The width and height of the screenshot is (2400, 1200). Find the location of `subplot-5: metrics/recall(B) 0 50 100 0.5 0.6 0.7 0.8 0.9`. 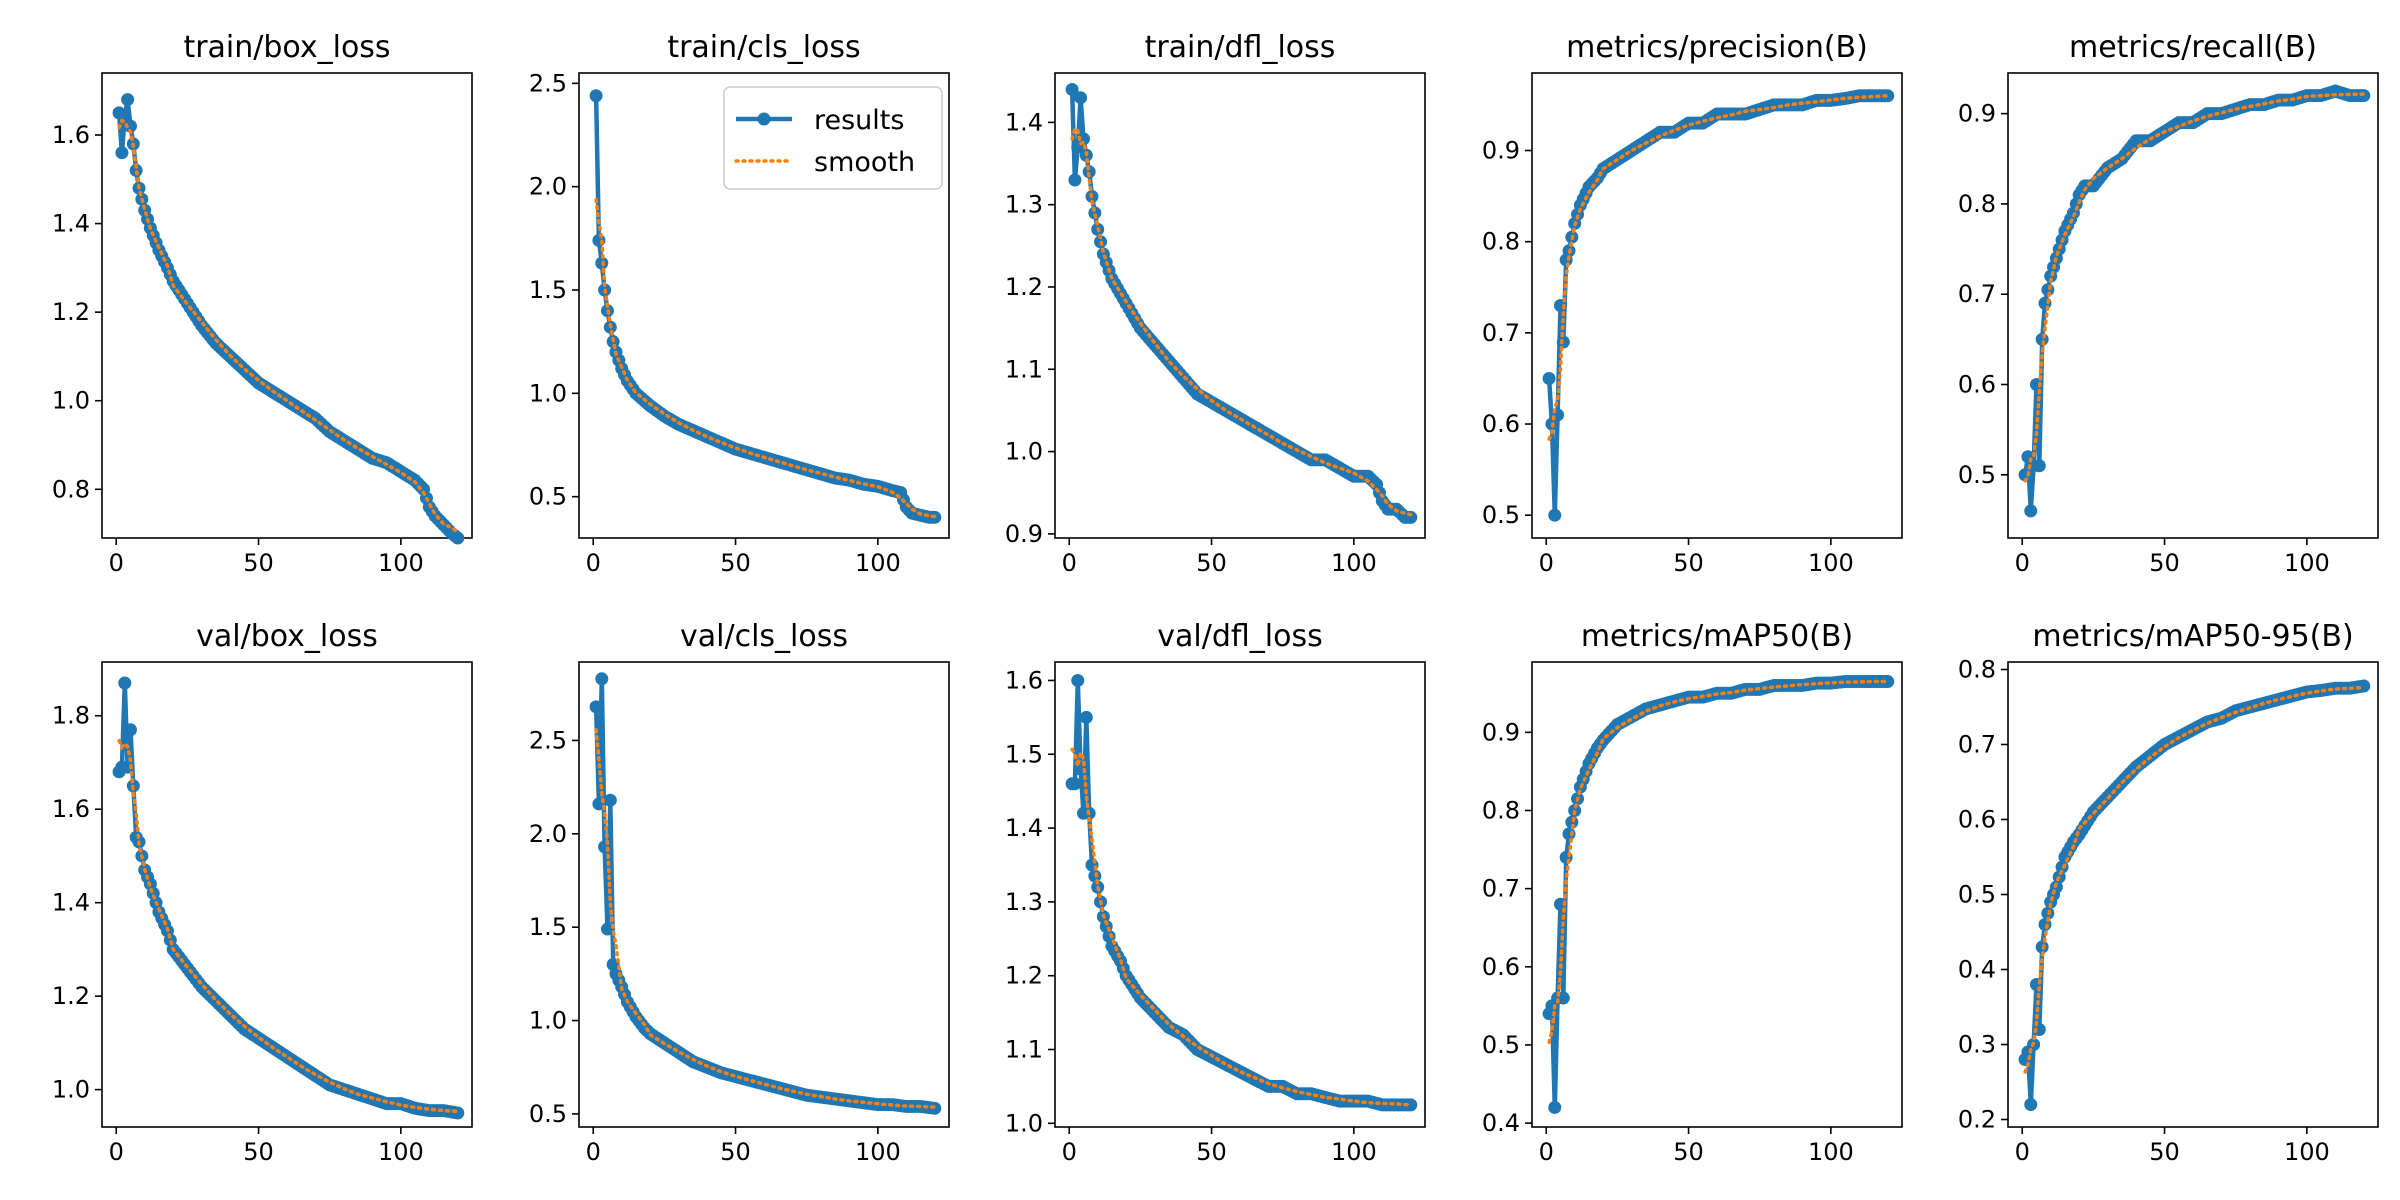

subplot-5: metrics/recall(B) 0 50 100 0.5 0.6 0.7 0.8 0.9 is located at coordinates (2168, 303).